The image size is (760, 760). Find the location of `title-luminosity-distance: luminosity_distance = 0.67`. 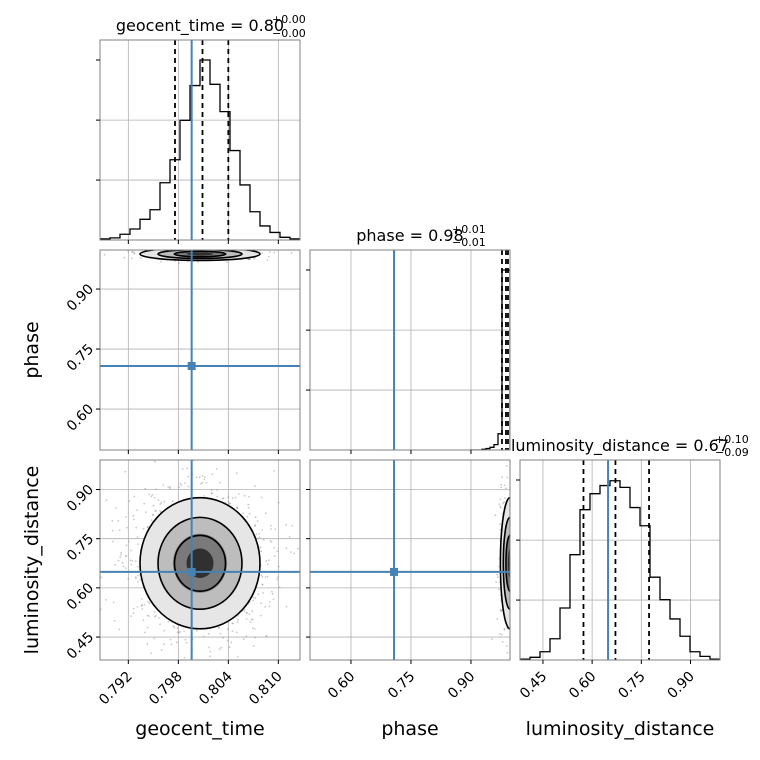

title-luminosity-distance: luminosity_distance = 0.67 is located at coordinates (620, 446).